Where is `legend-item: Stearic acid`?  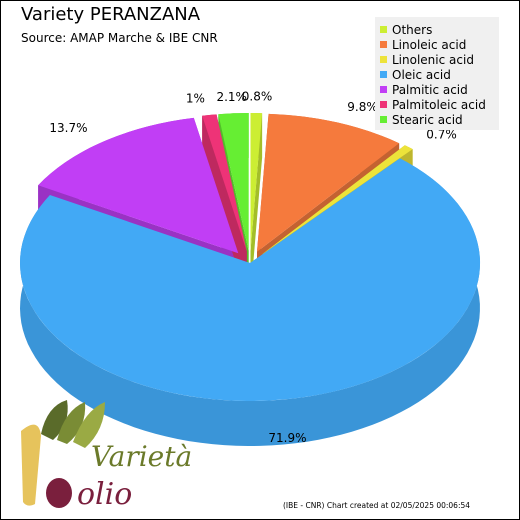
legend-item: Stearic acid is located at coordinates (439, 119).